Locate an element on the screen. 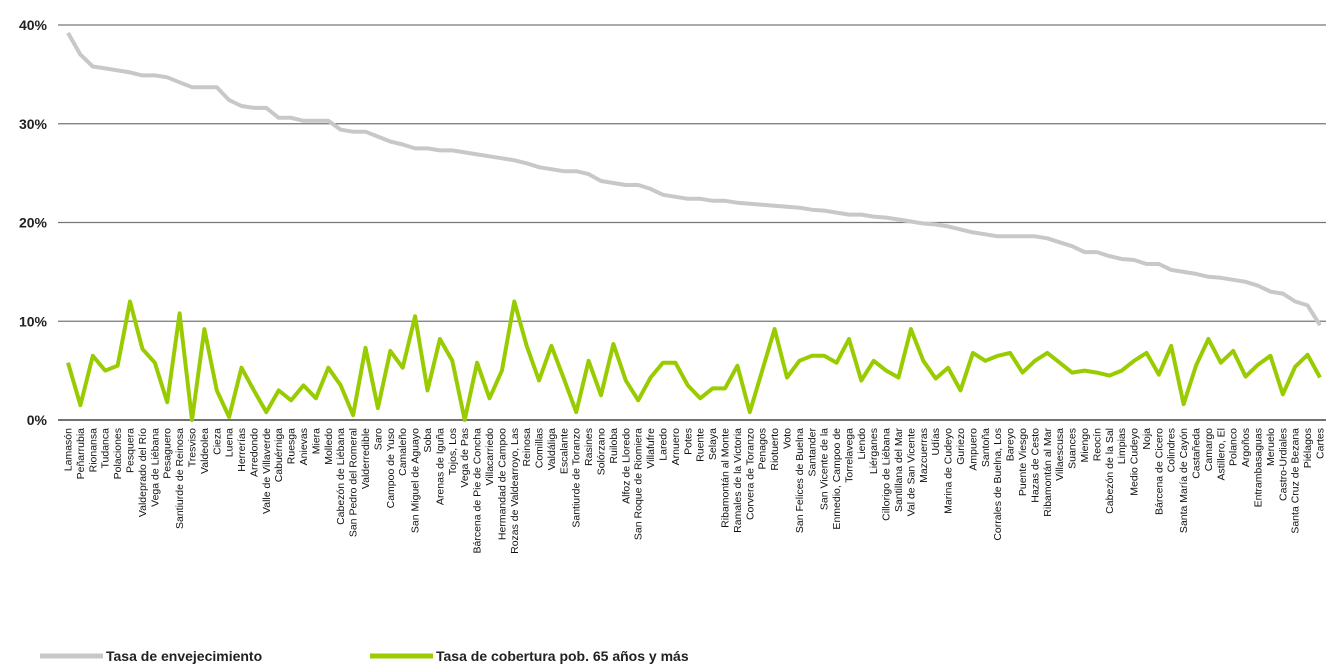  x-tick-label: Entrambasaguas is located at coordinates (1259, 467).